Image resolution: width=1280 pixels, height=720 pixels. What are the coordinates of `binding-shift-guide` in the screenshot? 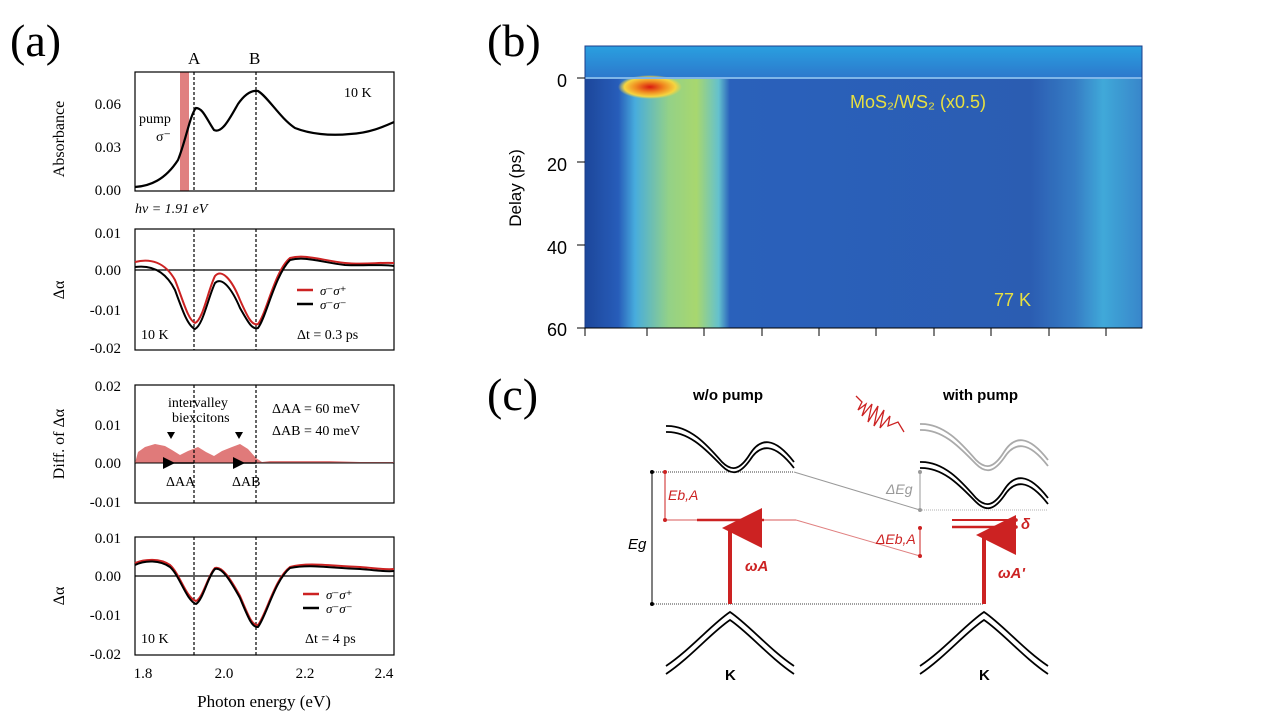 It's located at (858, 538).